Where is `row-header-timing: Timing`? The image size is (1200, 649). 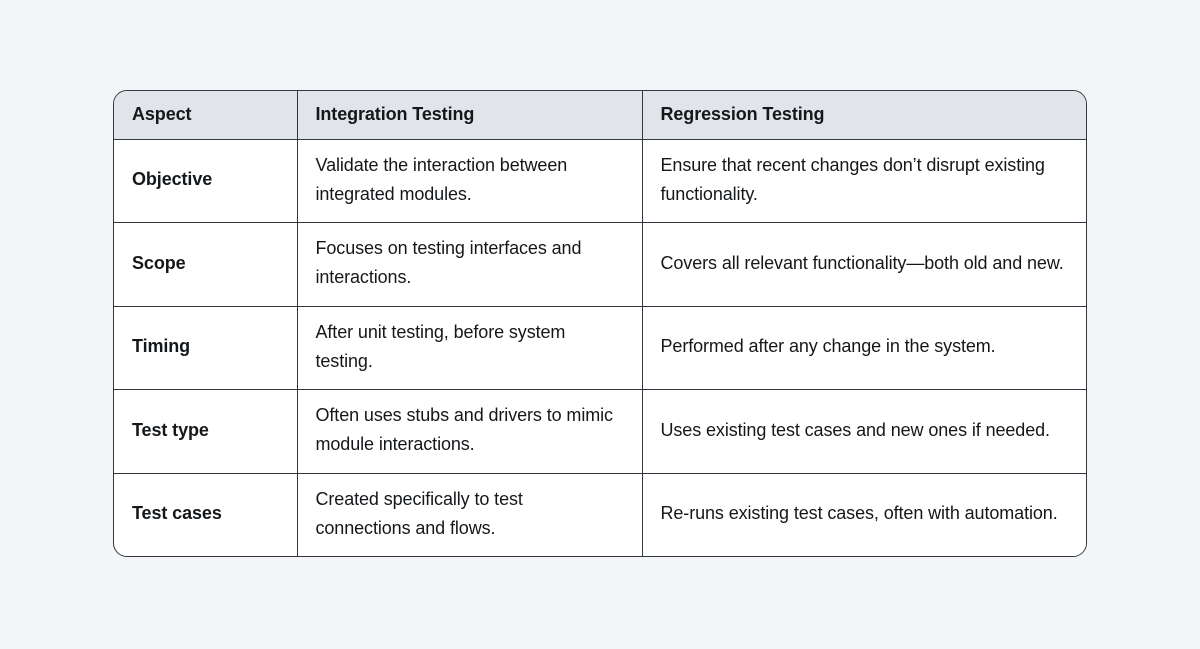 row-header-timing: Timing is located at coordinates (206, 347).